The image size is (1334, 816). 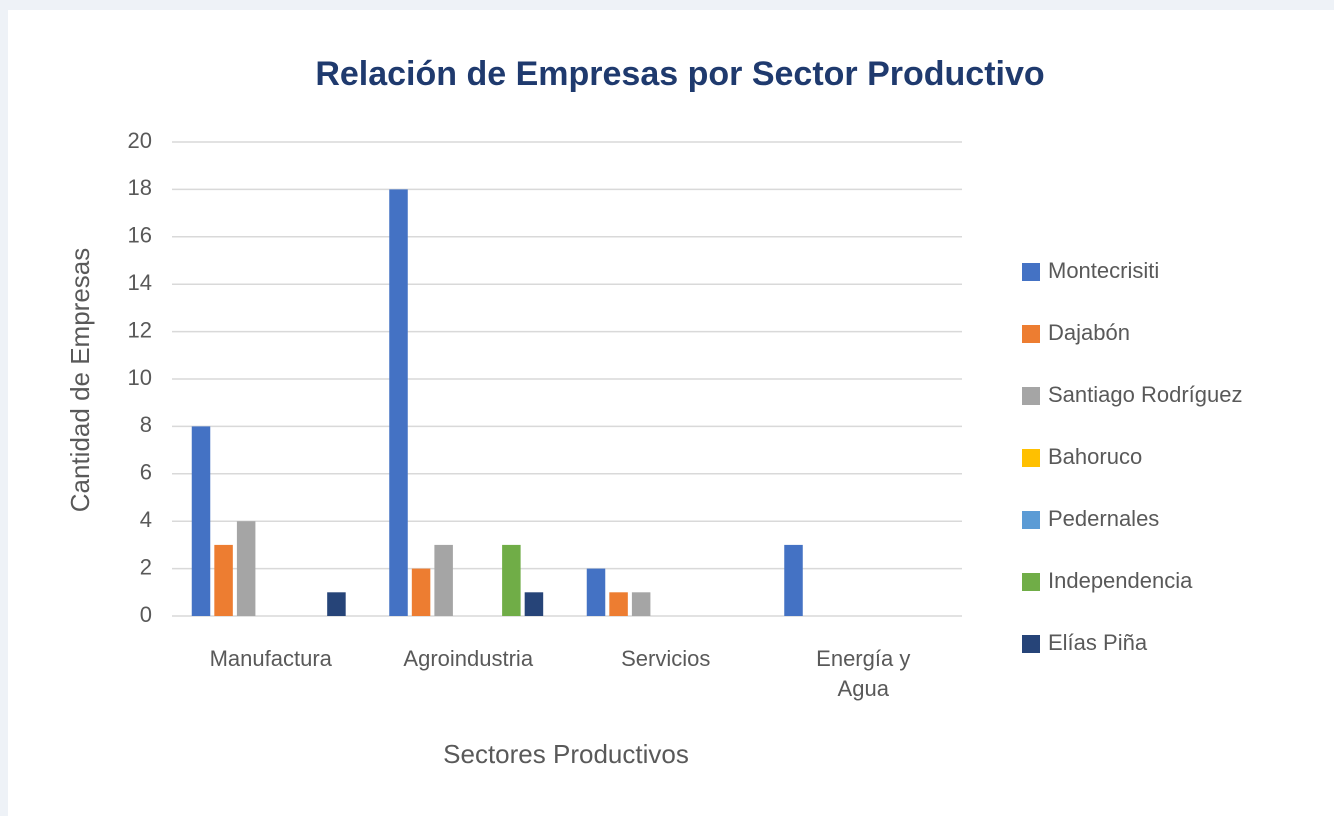 What do you see at coordinates (146, 472) in the screenshot?
I see `y-tick-label: 6` at bounding box center [146, 472].